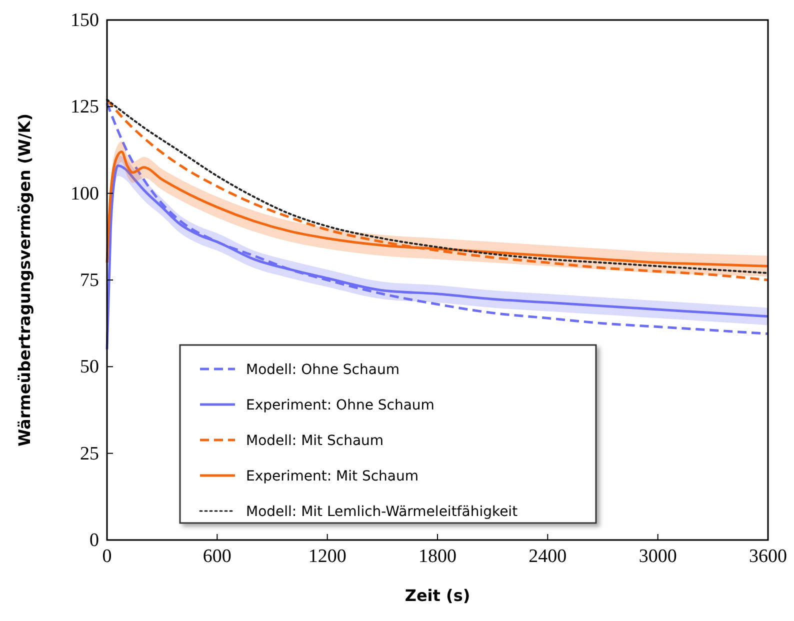 The width and height of the screenshot is (794, 621). What do you see at coordinates (89, 367) in the screenshot?
I see `y-tick-label: 50` at bounding box center [89, 367].